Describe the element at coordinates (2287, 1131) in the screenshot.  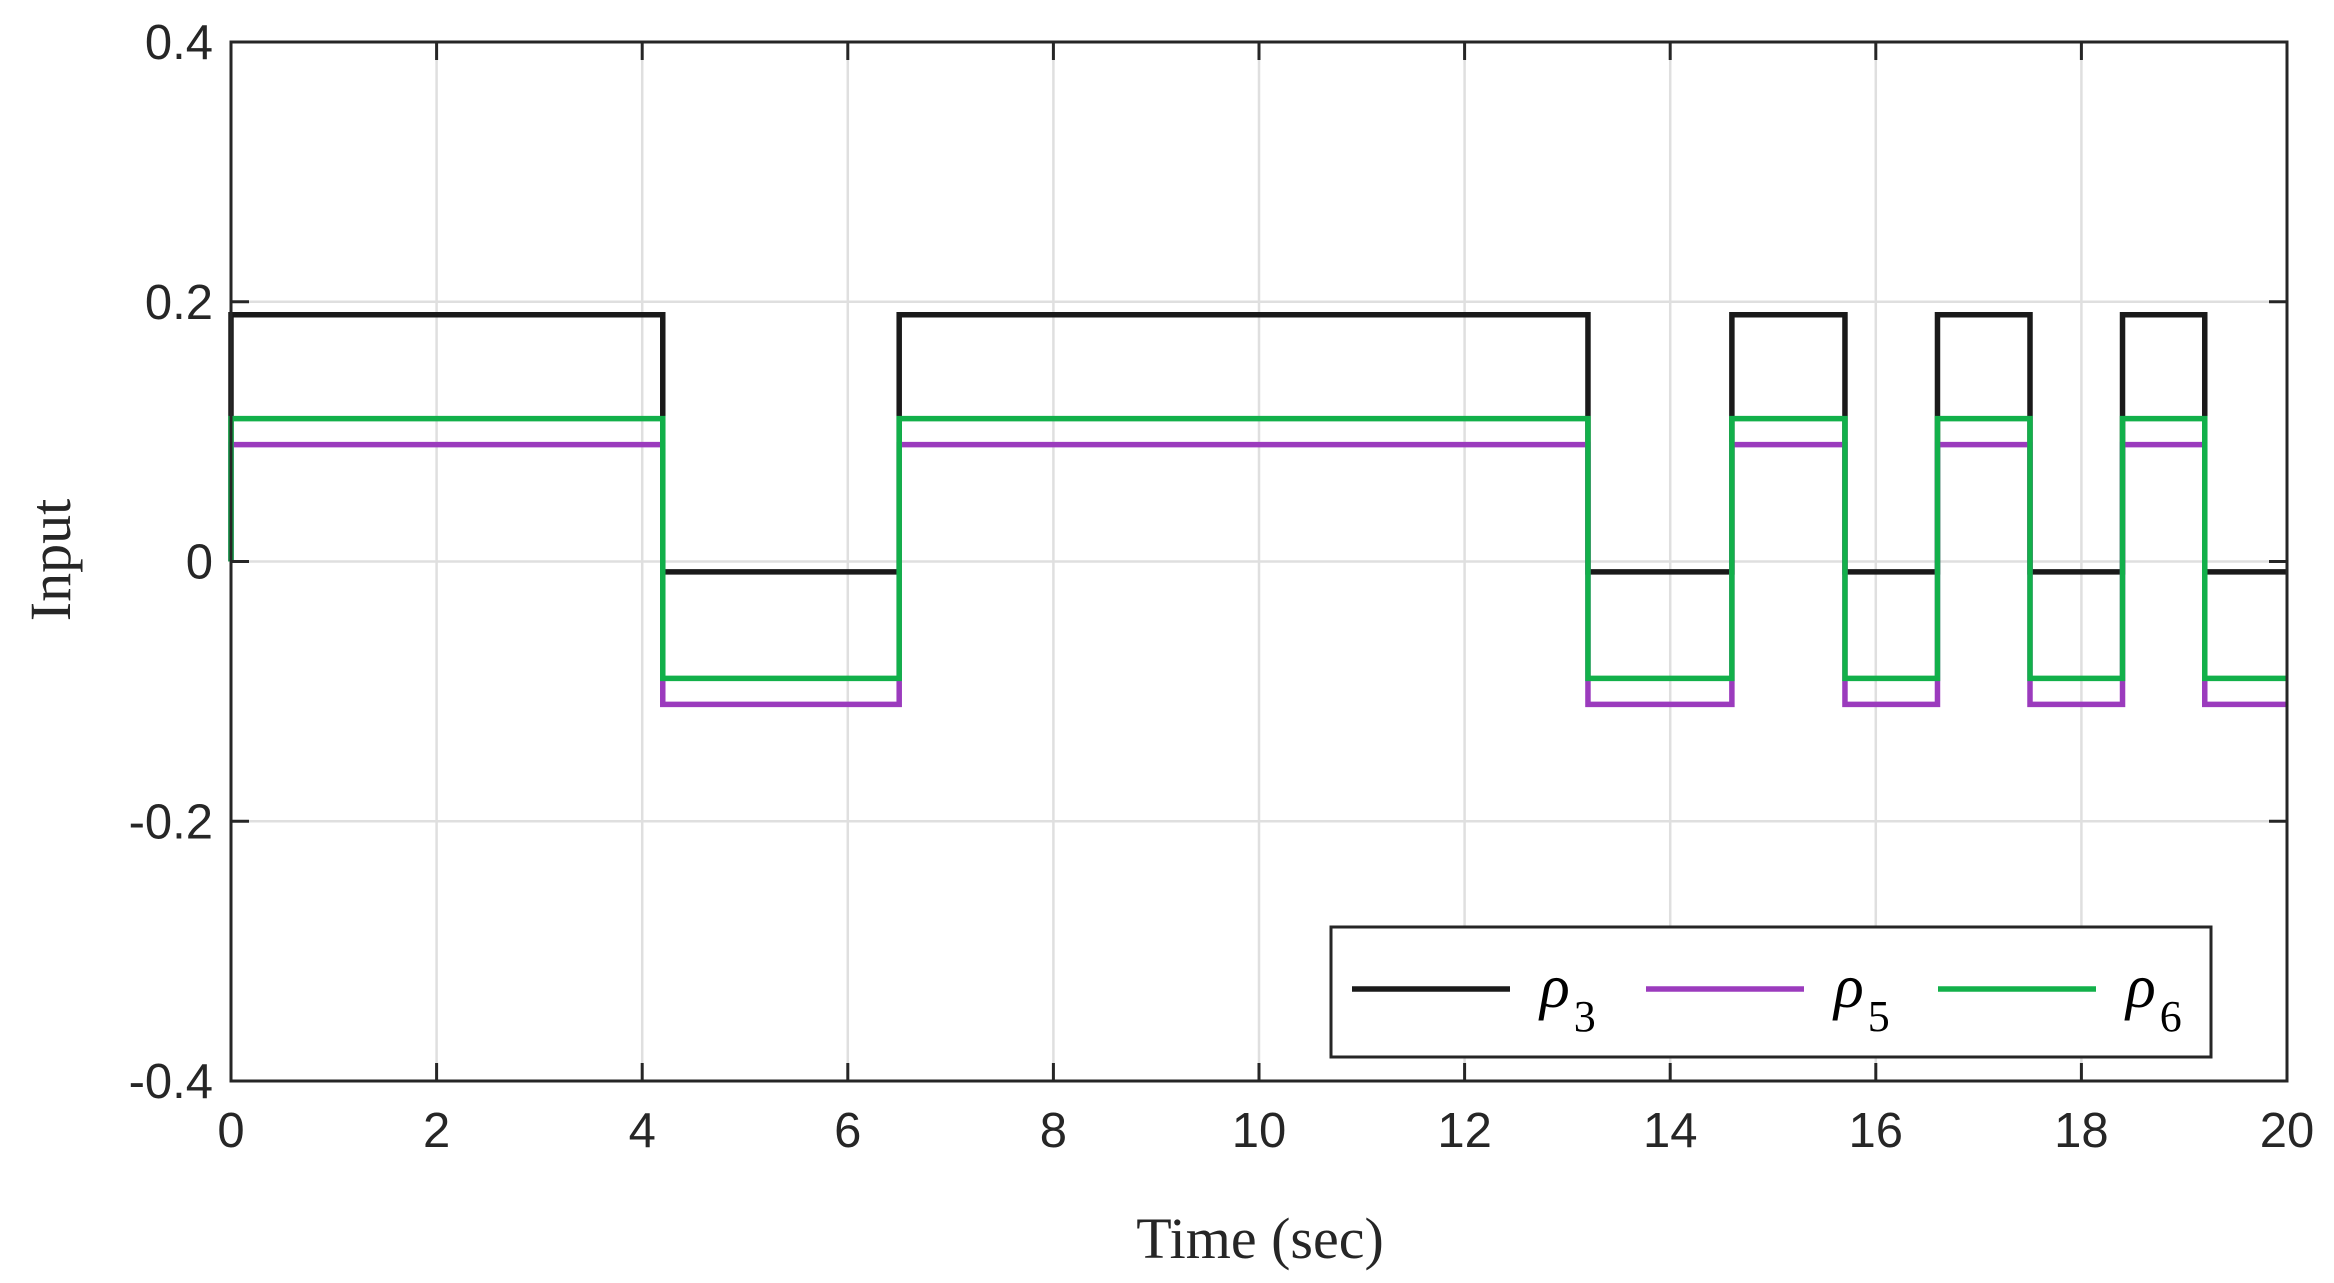
I see `x-tick-label: 20` at that location.